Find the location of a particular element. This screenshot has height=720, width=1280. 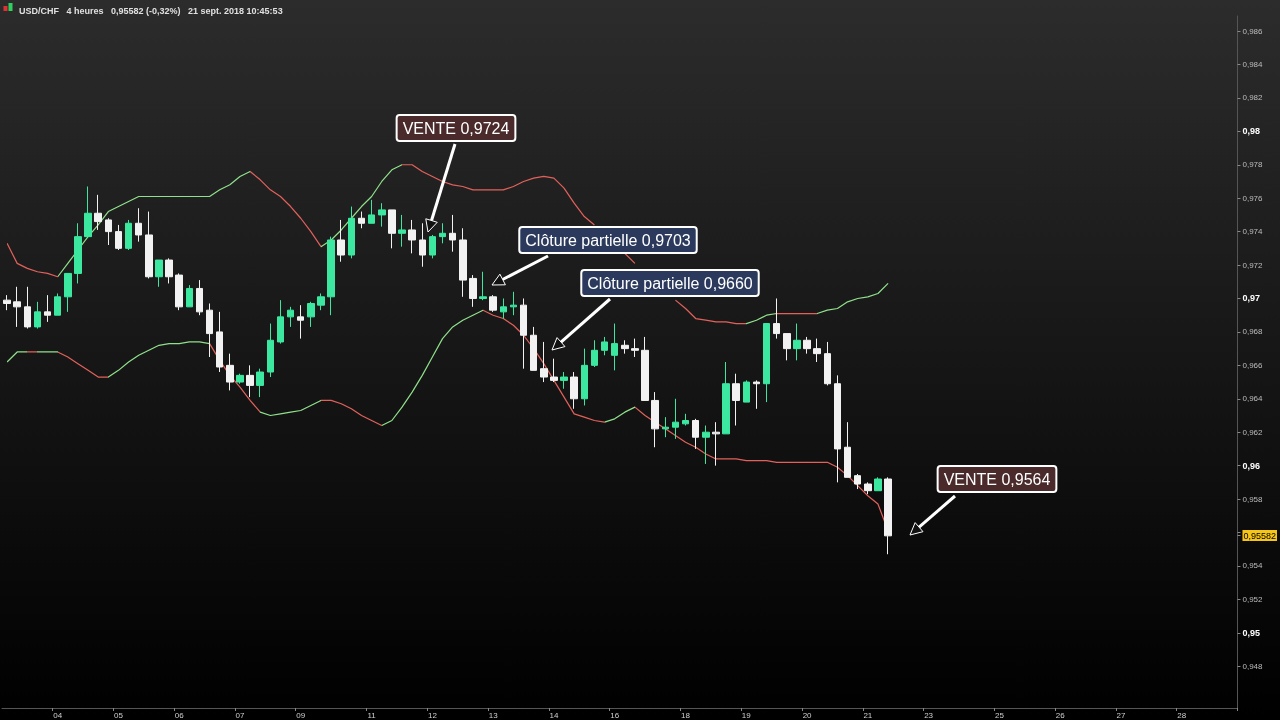

x-tick-label: 09 is located at coordinates (301, 715).